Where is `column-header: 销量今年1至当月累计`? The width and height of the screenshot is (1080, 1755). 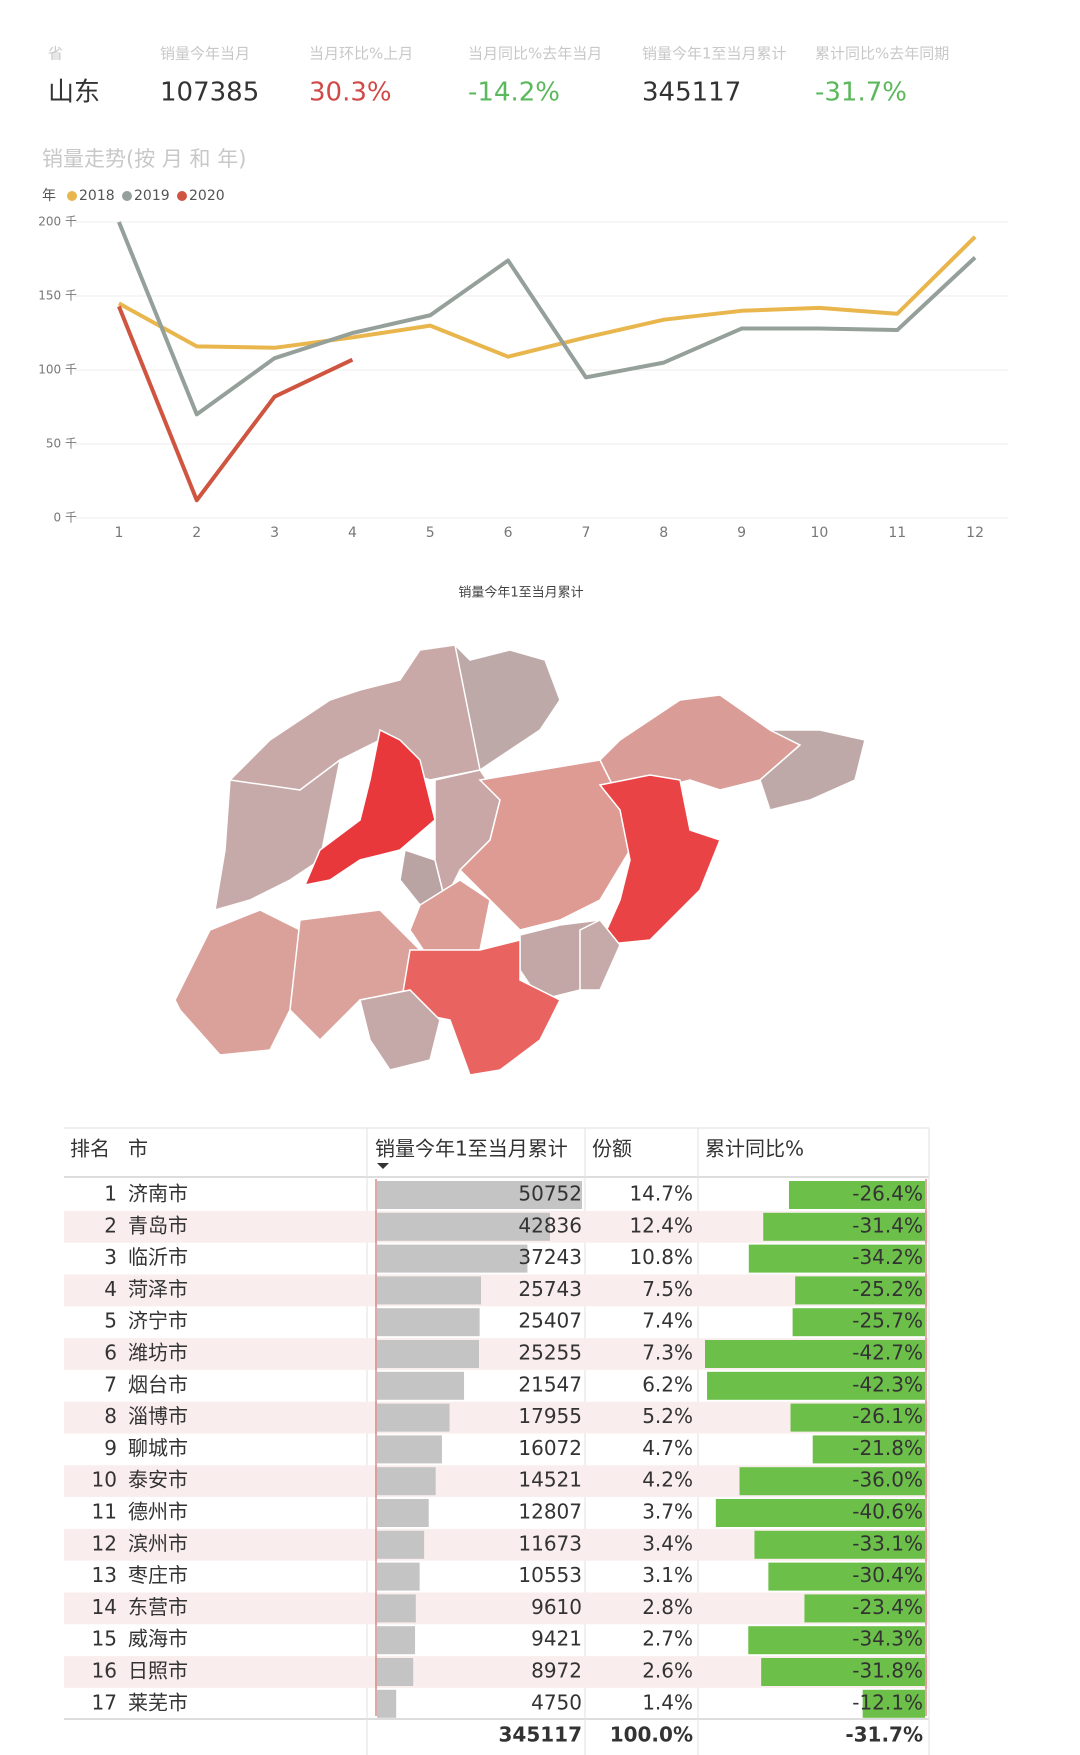 column-header: 销量今年1至当月累计 is located at coordinates (471, 1149).